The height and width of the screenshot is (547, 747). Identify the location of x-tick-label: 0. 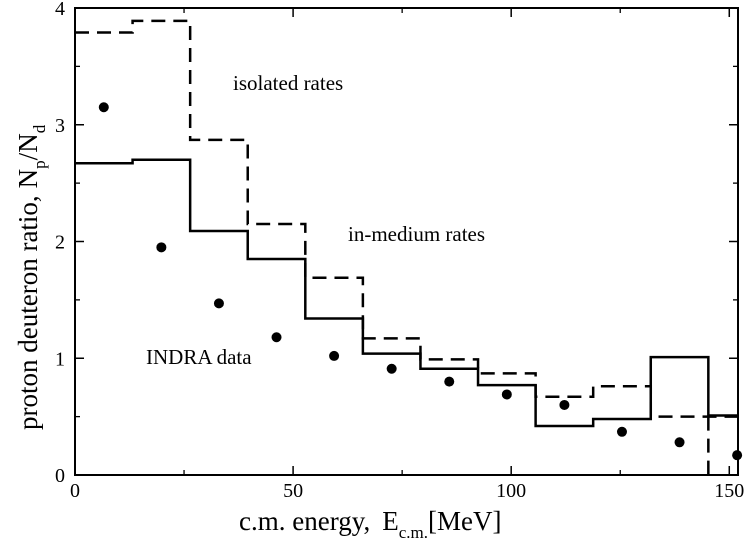
(75, 491).